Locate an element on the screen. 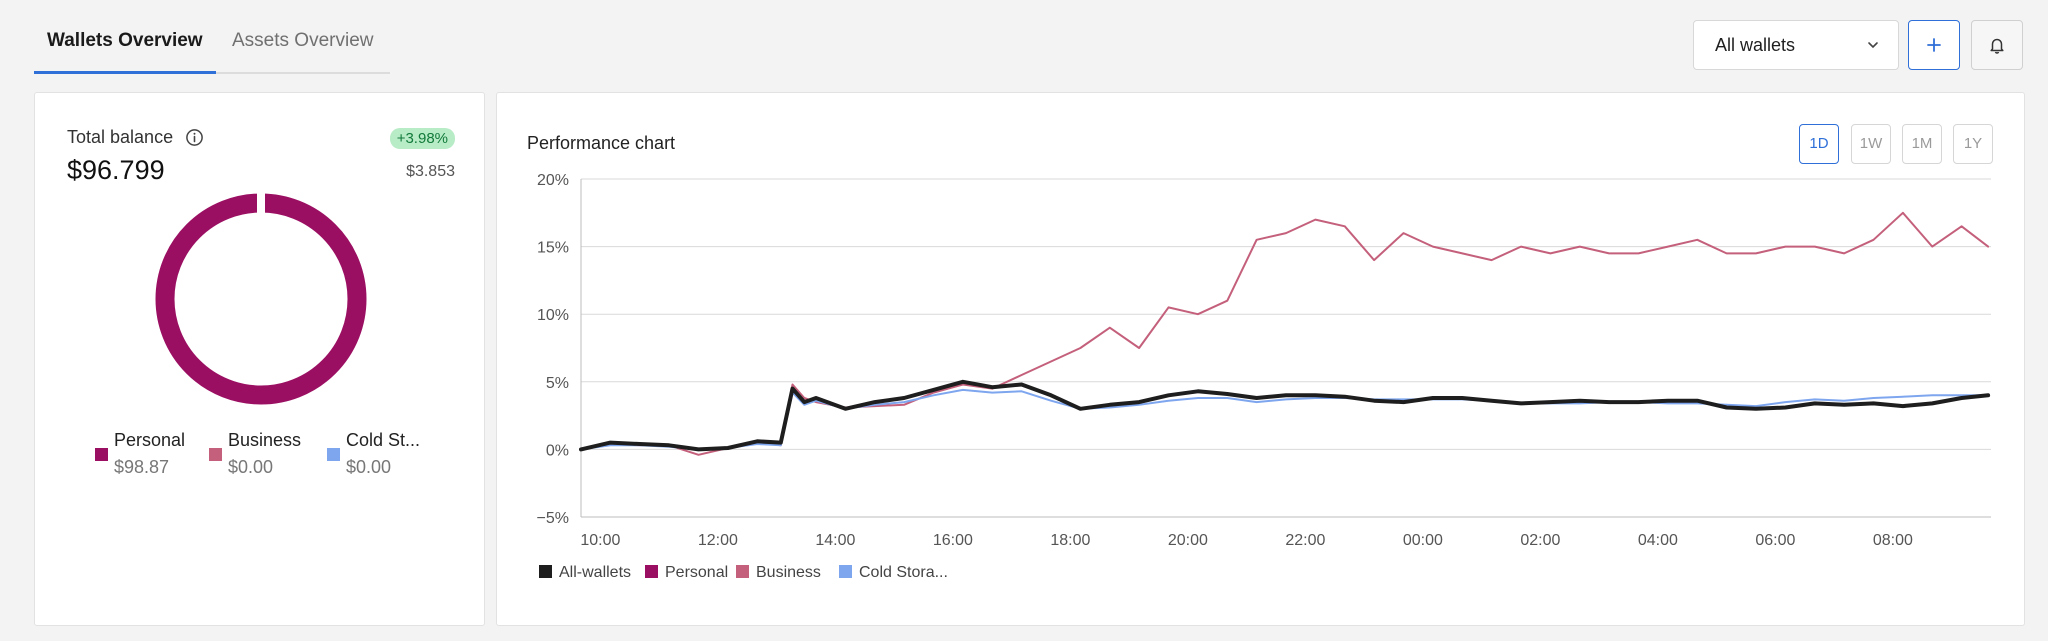  x-tick-label: 02:00 is located at coordinates (1540, 540).